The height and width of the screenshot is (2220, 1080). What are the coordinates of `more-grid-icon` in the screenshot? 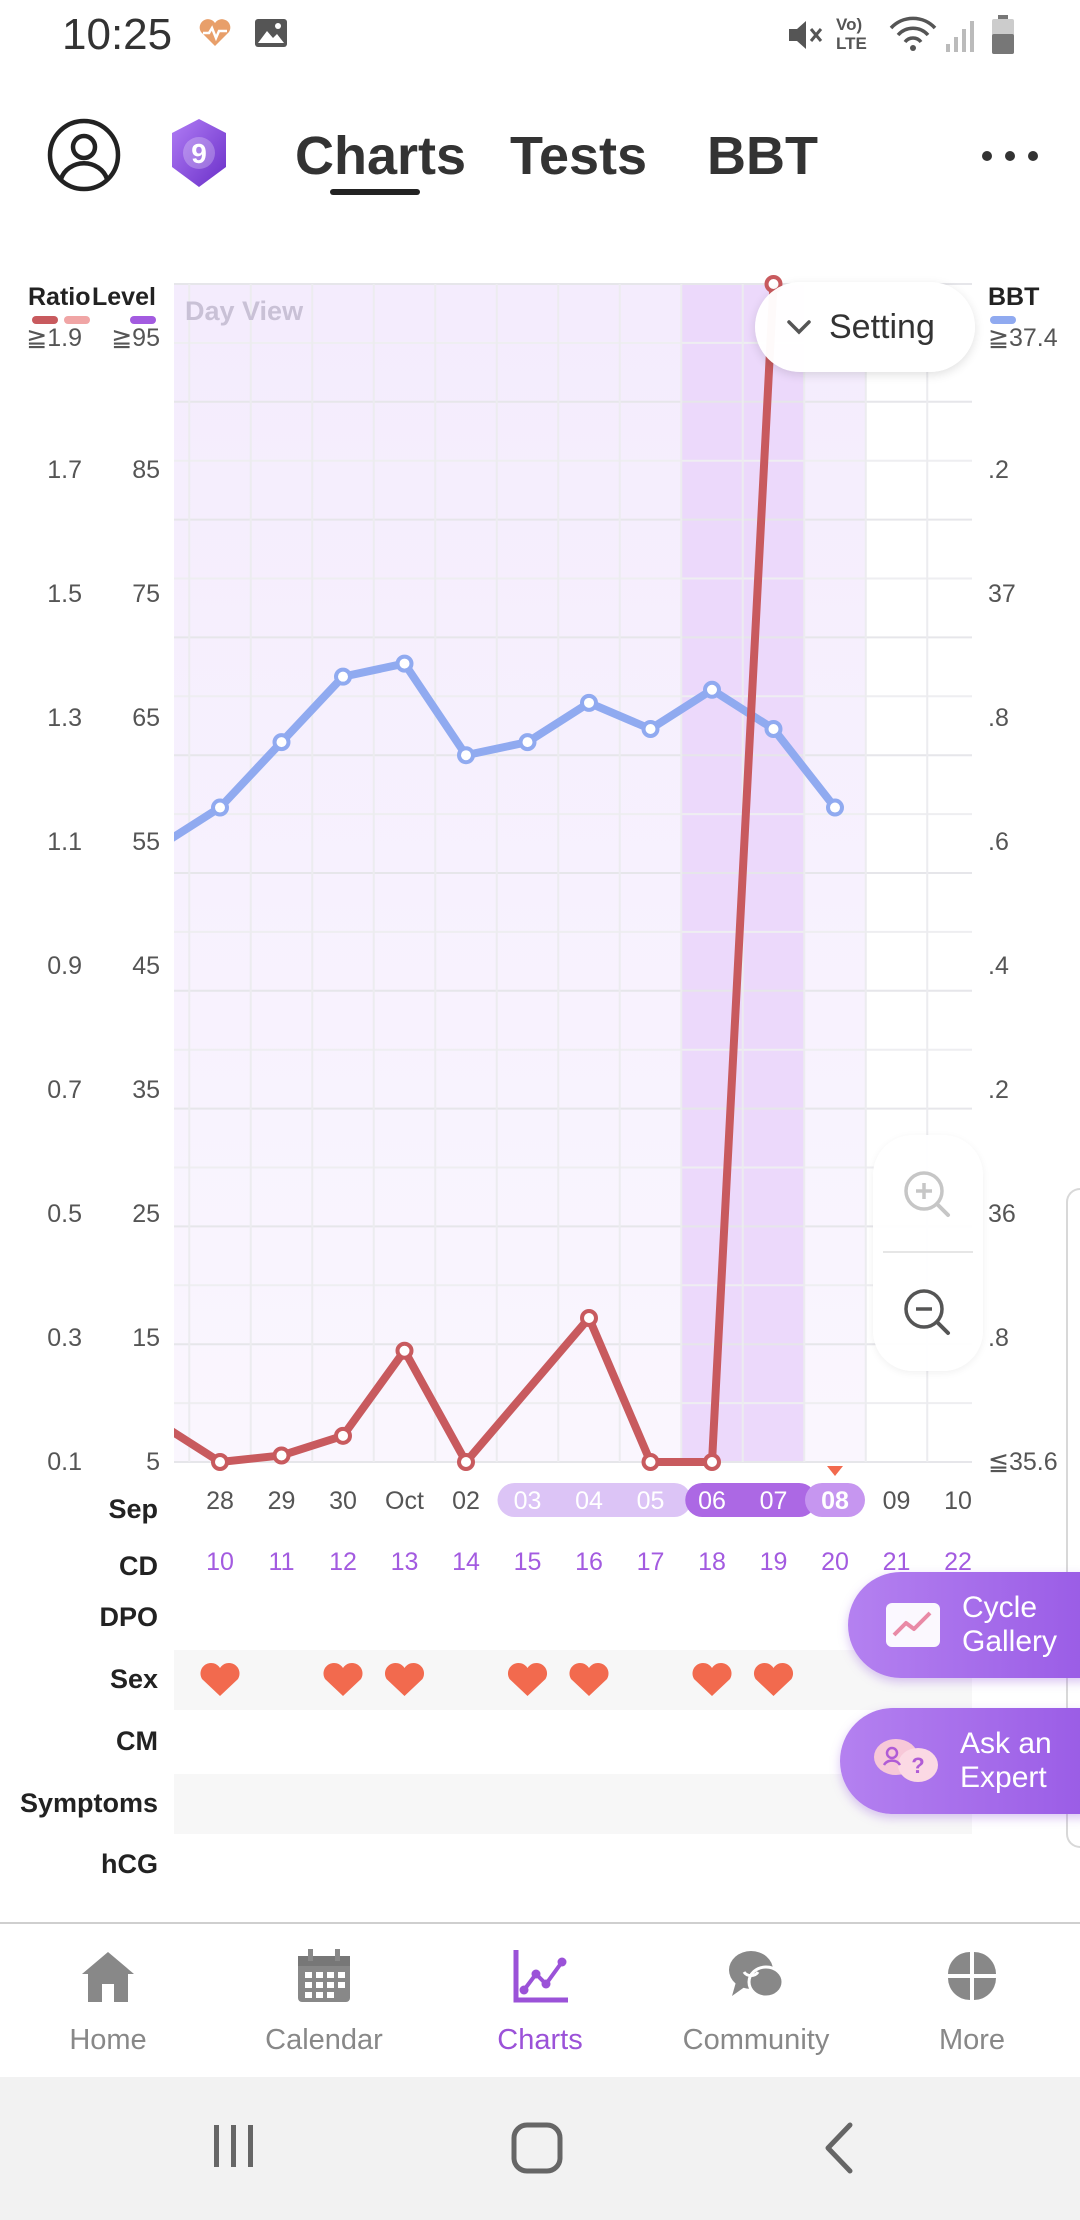 It's located at (972, 1976).